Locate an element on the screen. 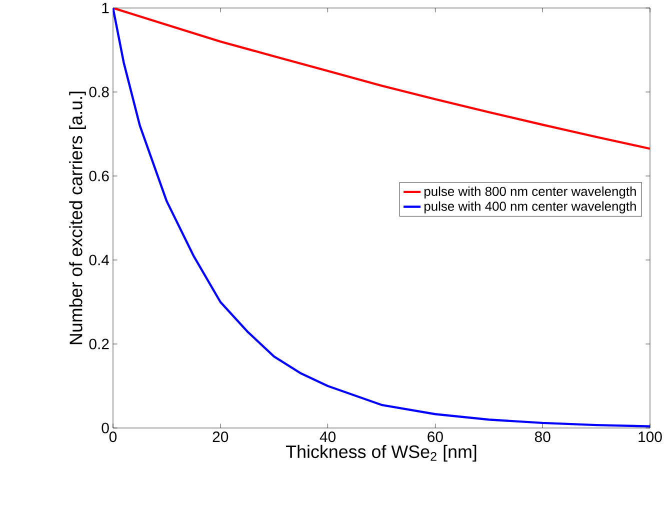 This screenshot has height=506, width=667. y-tick-label: 0.6 is located at coordinates (99, 176).